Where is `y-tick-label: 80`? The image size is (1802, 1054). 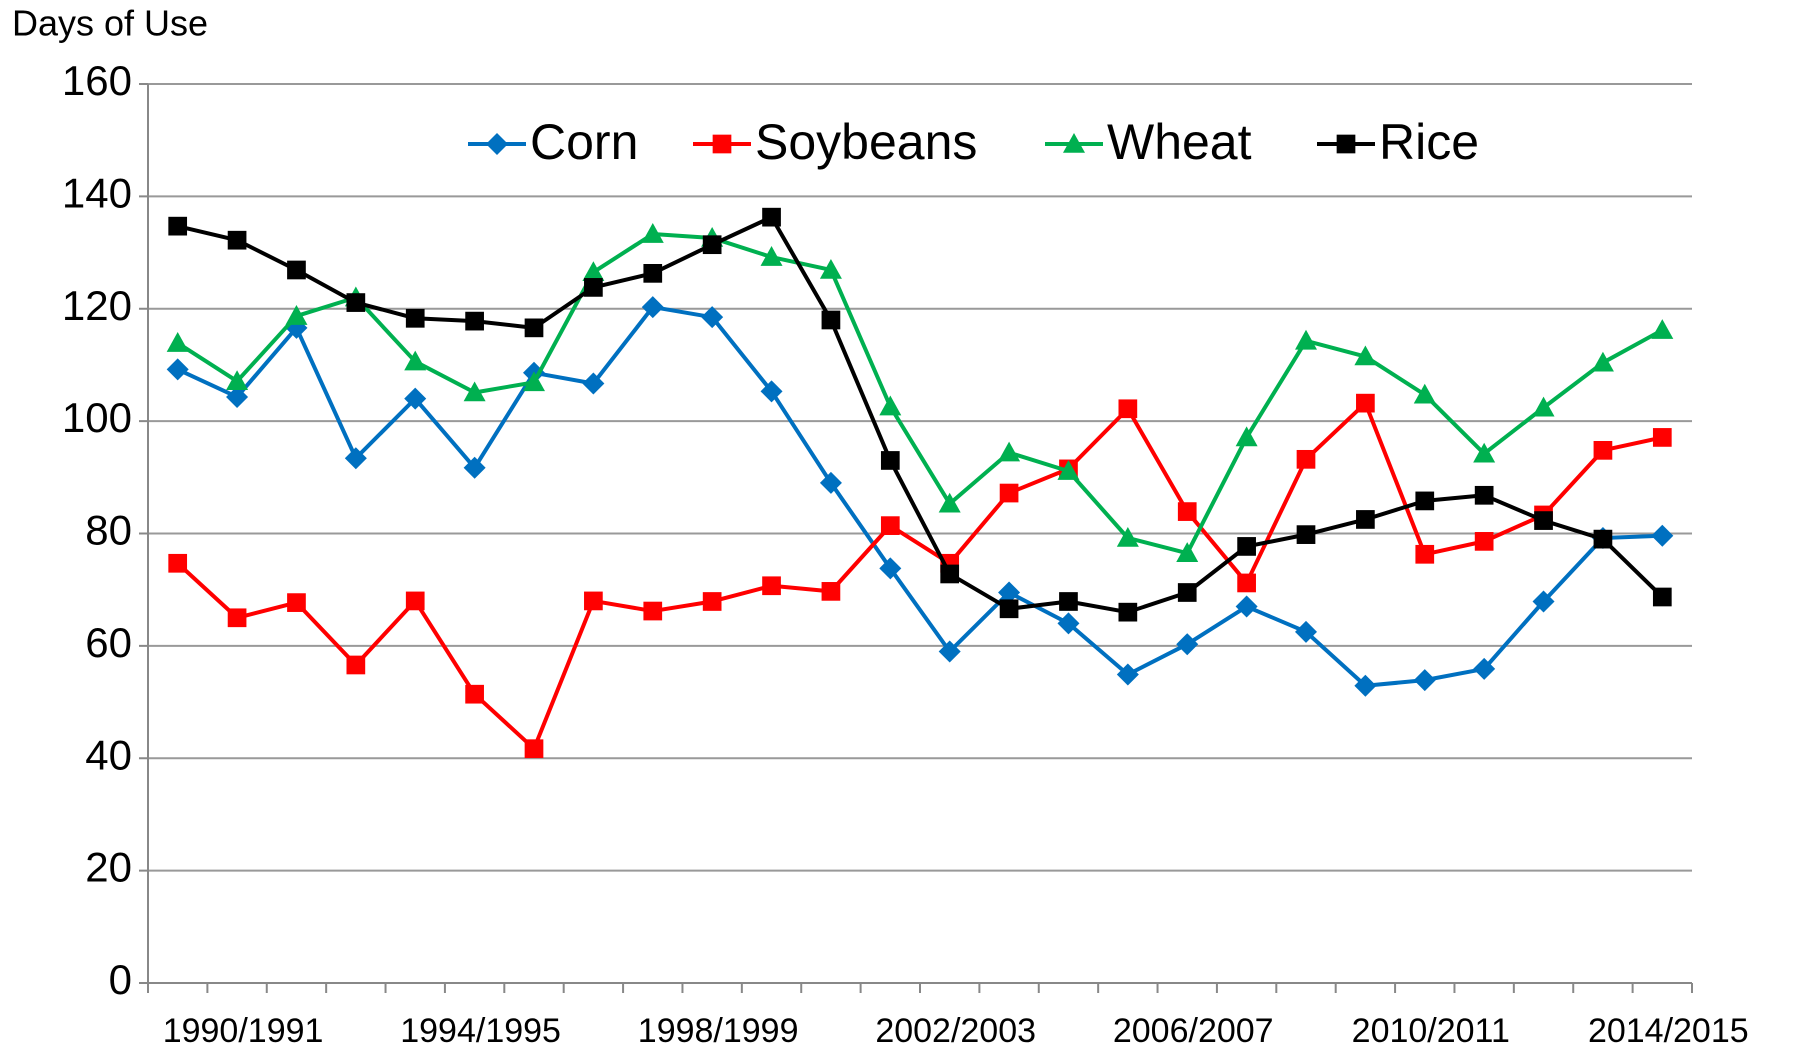 y-tick-label: 80 is located at coordinates (108, 530).